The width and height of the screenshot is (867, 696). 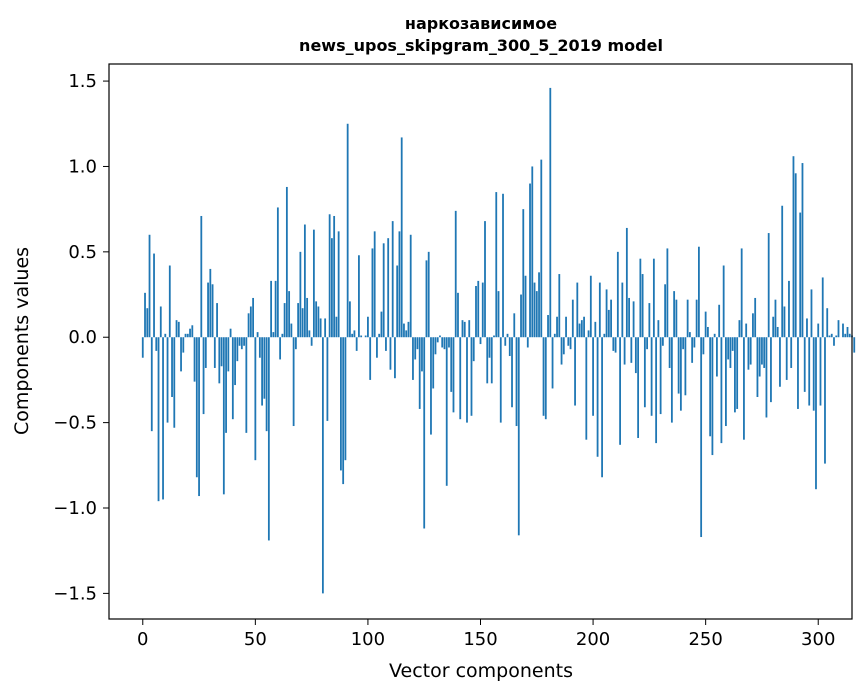 What do you see at coordinates (481, 671) in the screenshot?
I see `x-axis-label: Vector components` at bounding box center [481, 671].